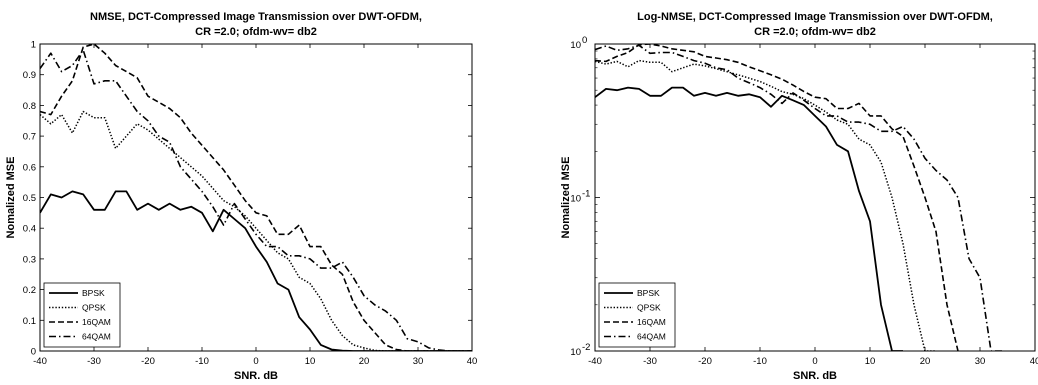 This screenshot has width=1038, height=385. What do you see at coordinates (29, 198) in the screenshot?
I see `y-tick-label: 0.5` at bounding box center [29, 198].